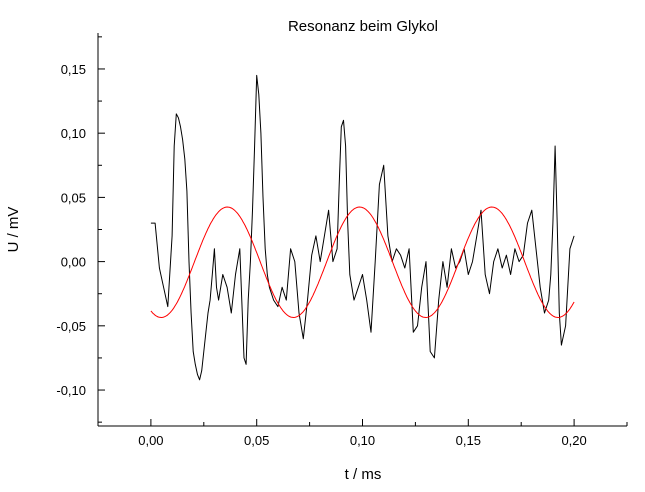 The image size is (645, 492). What do you see at coordinates (73, 262) in the screenshot?
I see `y-tick-label: 0,00` at bounding box center [73, 262].